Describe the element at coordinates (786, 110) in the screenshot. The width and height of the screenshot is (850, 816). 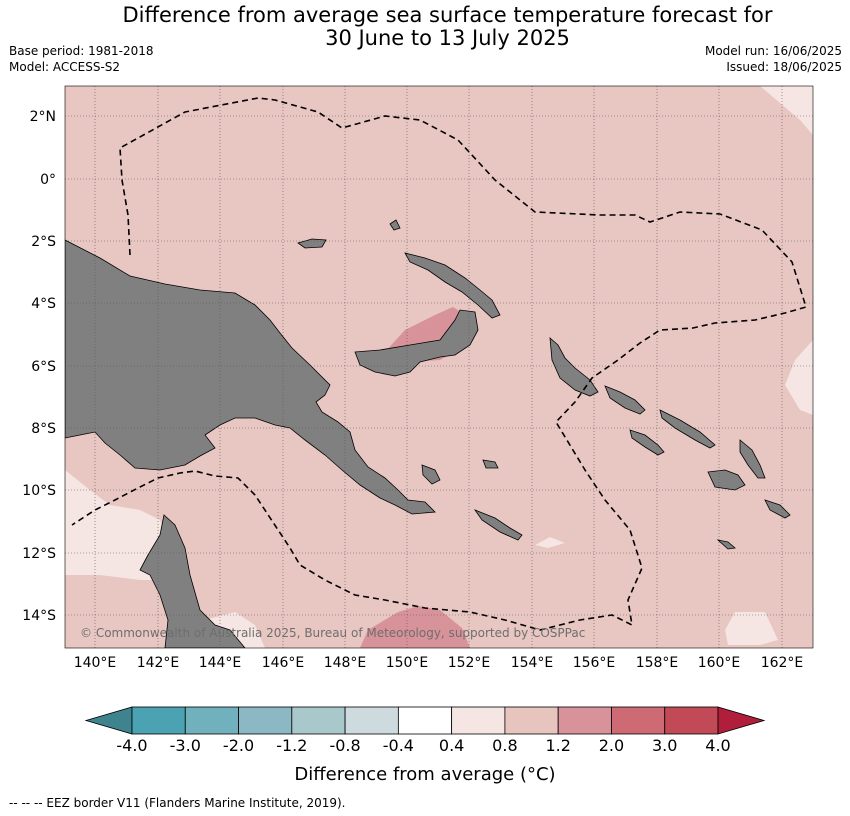
I see `anomaly-light-ne` at that location.